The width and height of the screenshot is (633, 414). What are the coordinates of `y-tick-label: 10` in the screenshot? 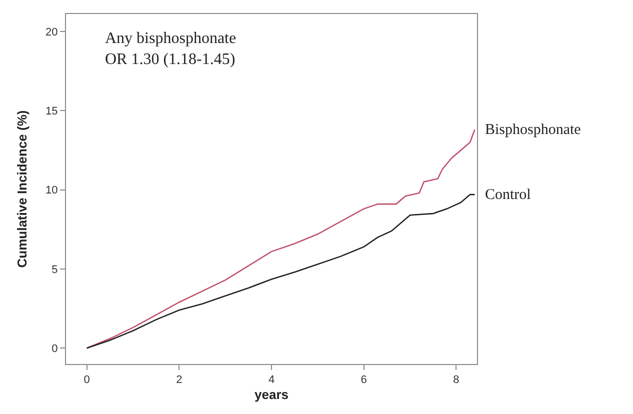 It's located at (52, 190).